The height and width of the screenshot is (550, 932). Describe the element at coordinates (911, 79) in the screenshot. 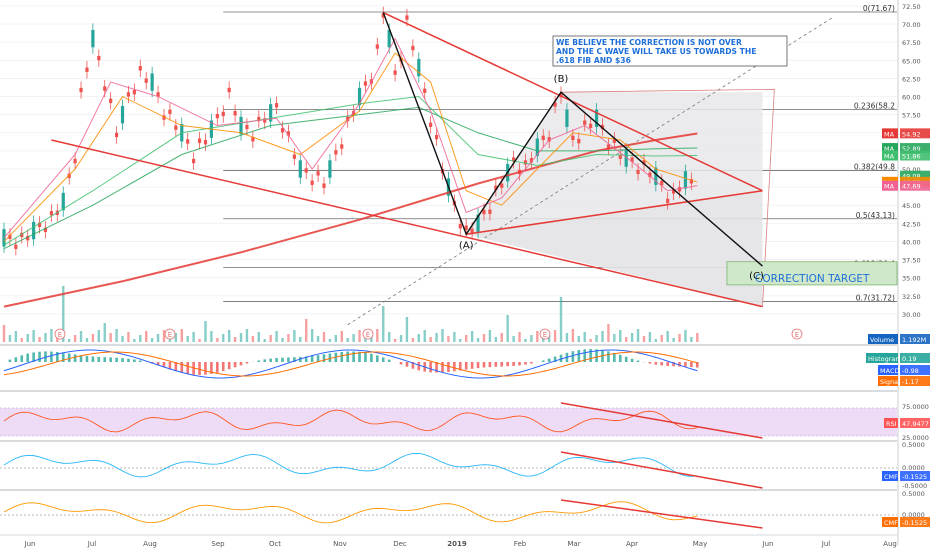

I see `price-tick-label: 62.50` at that location.